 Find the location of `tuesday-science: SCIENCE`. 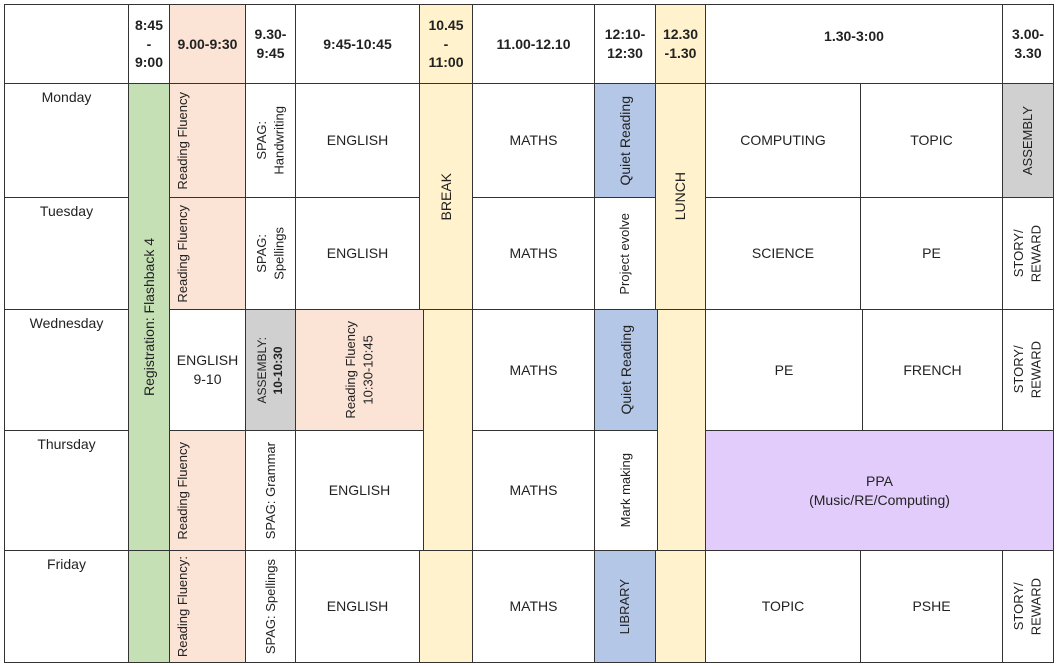

tuesday-science: SCIENCE is located at coordinates (783, 253).